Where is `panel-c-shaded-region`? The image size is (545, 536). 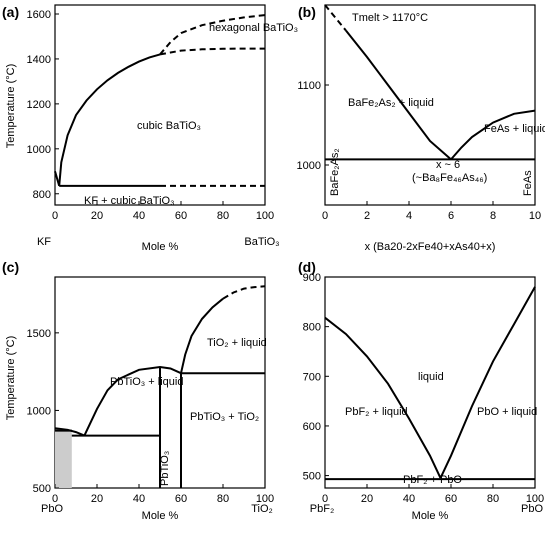
panel-c-shaded-region is located at coordinates (63, 459).